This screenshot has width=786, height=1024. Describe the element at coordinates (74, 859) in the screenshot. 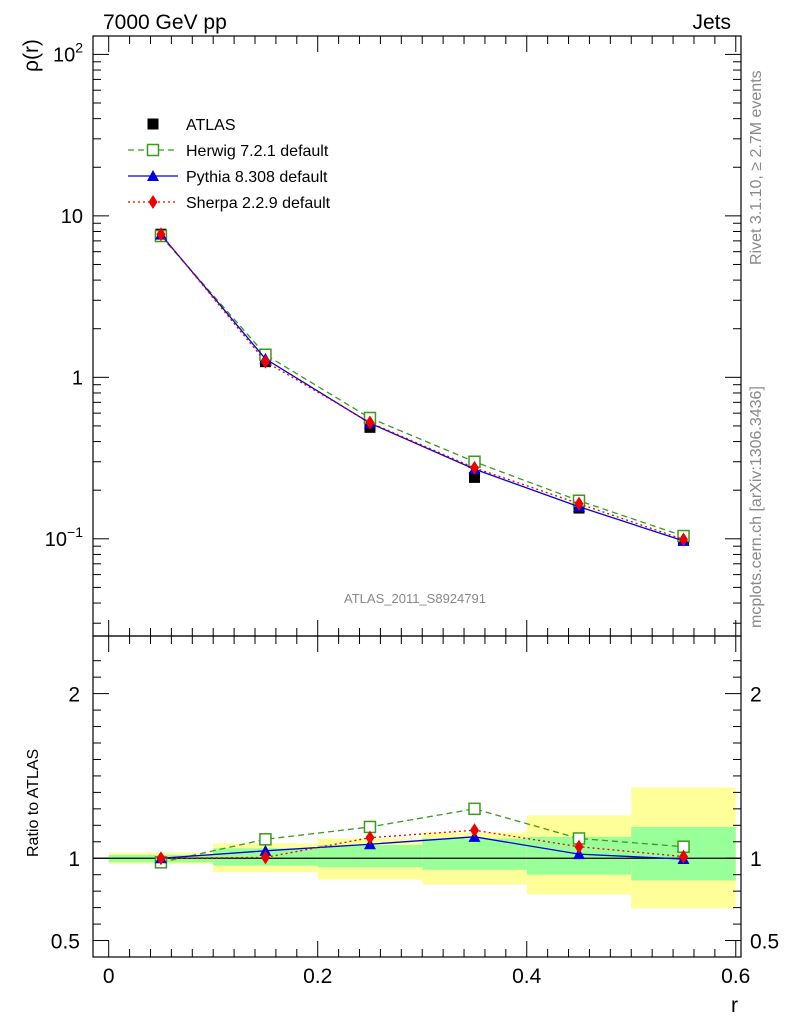

I see `ratio-y-tick-label: 1` at that location.